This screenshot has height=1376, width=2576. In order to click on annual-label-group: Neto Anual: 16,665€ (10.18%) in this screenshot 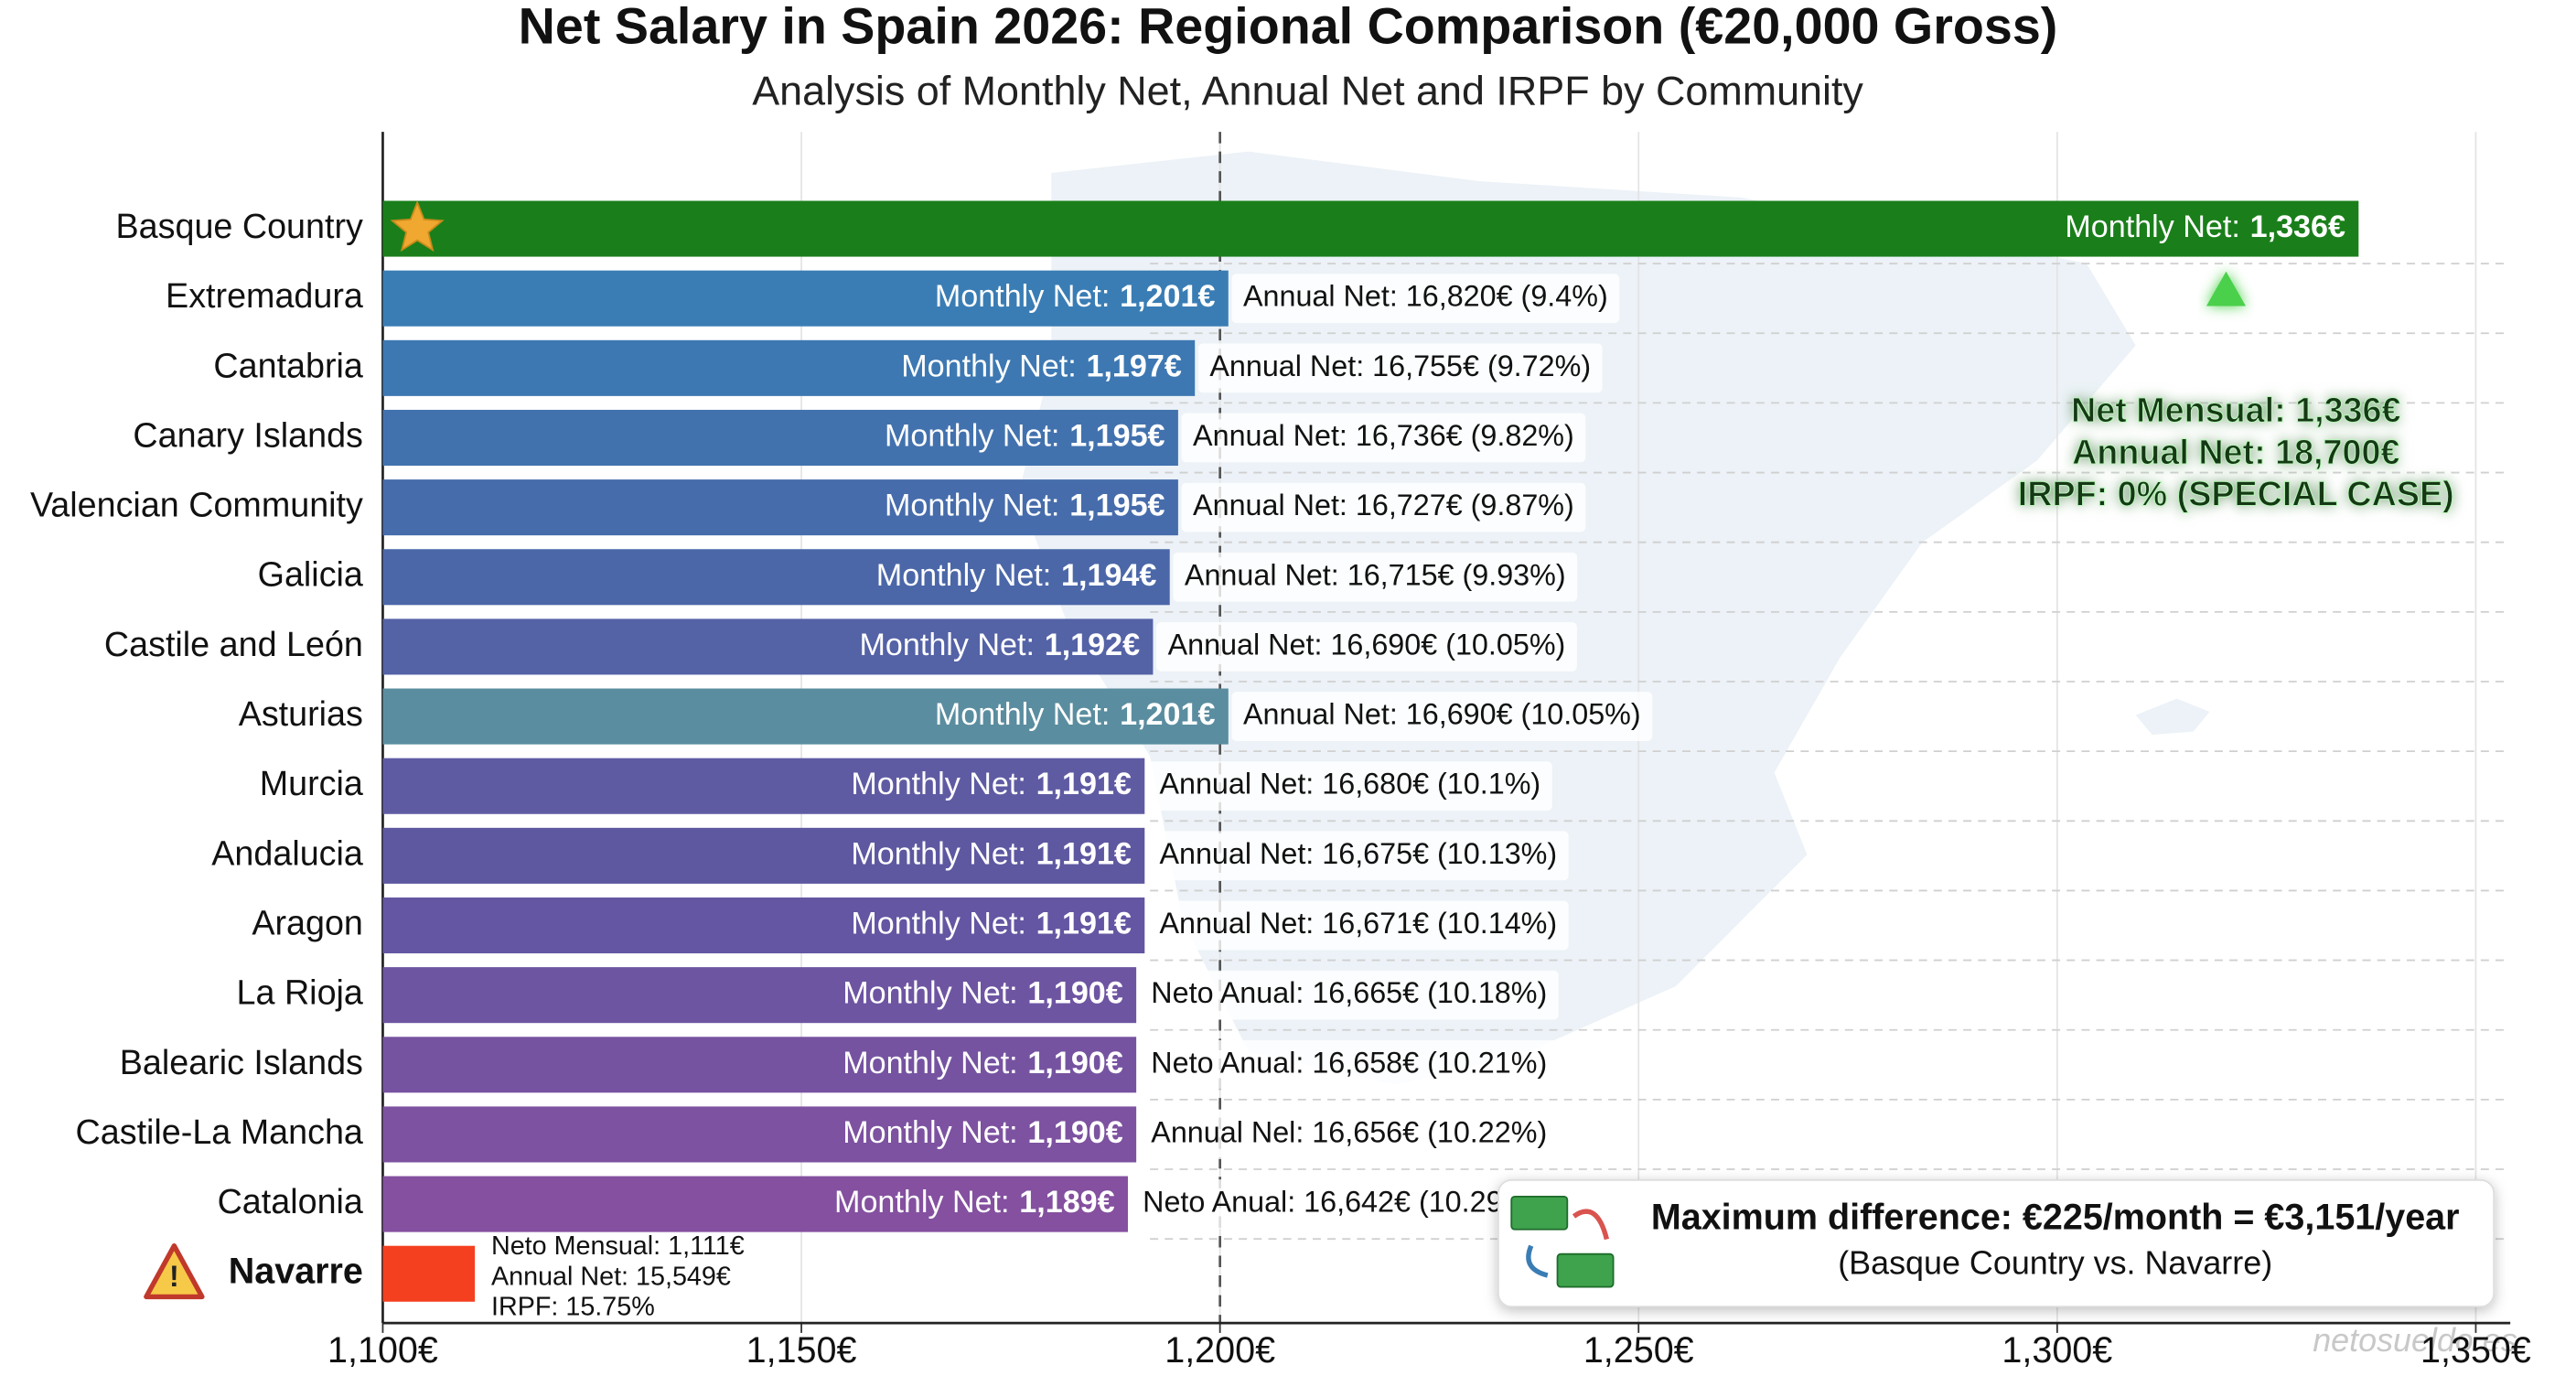, I will do `click(1349, 995)`.